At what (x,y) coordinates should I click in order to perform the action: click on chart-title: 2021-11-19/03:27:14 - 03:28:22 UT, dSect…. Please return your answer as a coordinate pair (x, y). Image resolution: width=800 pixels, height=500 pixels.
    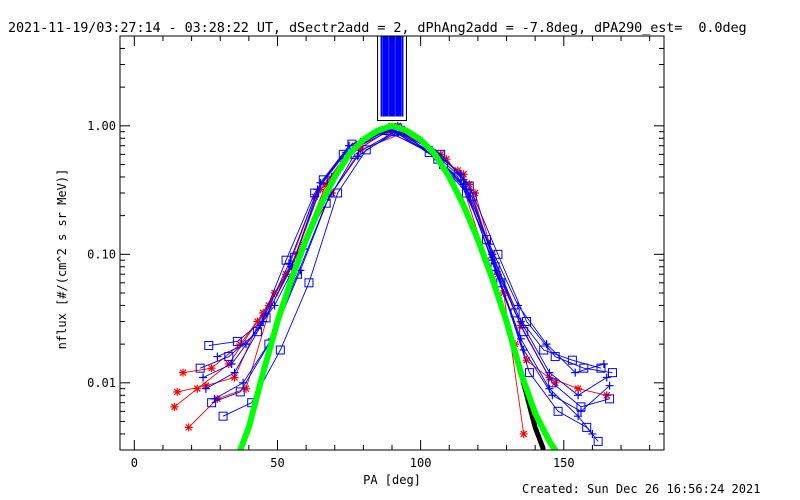
    Looking at the image, I should click on (377, 28).